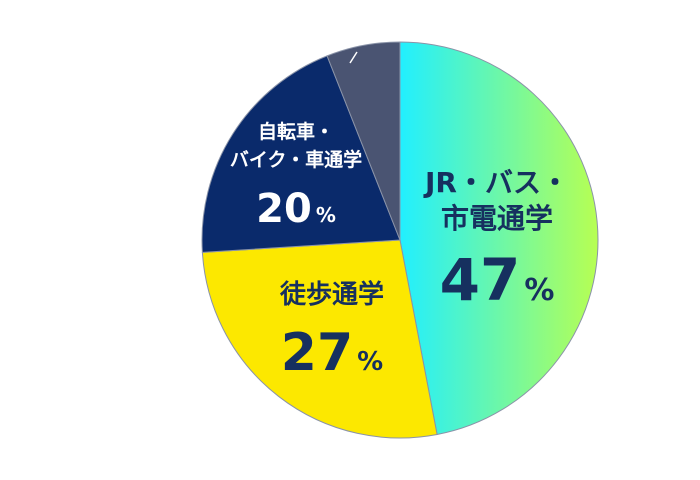 The image size is (700, 480). Describe the element at coordinates (497, 280) in the screenshot. I see `slice-0-value-label: 47%` at that location.